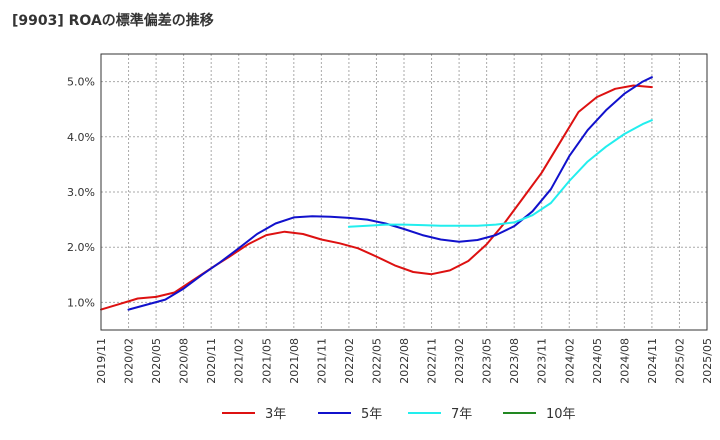 The image size is (720, 440). What do you see at coordinates (371, 414) in the screenshot?
I see `legend-label: 5年` at bounding box center [371, 414].